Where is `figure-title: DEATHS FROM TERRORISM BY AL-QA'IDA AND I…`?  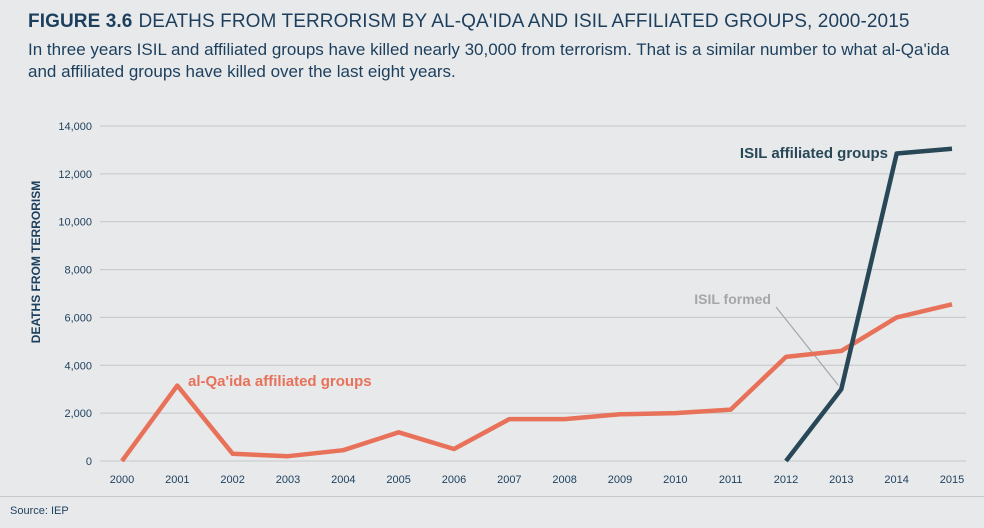 figure-title: DEATHS FROM TERRORISM BY AL-QA'IDA AND I… is located at coordinates (524, 21).